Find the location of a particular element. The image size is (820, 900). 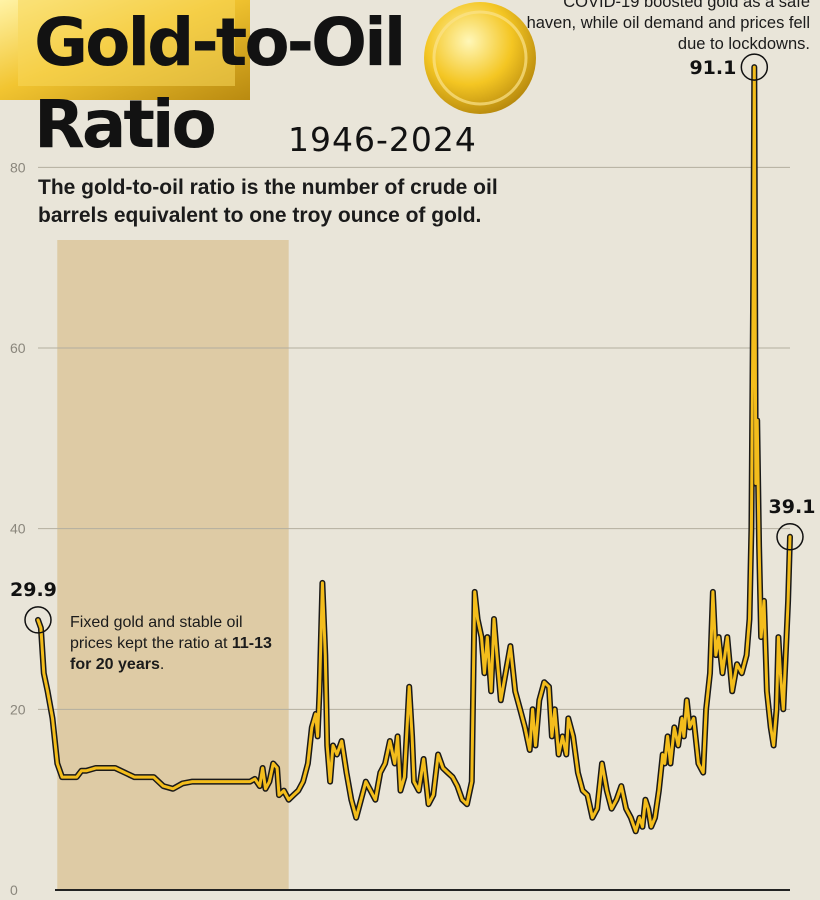

y-tick-80: 80 is located at coordinates (18, 167).